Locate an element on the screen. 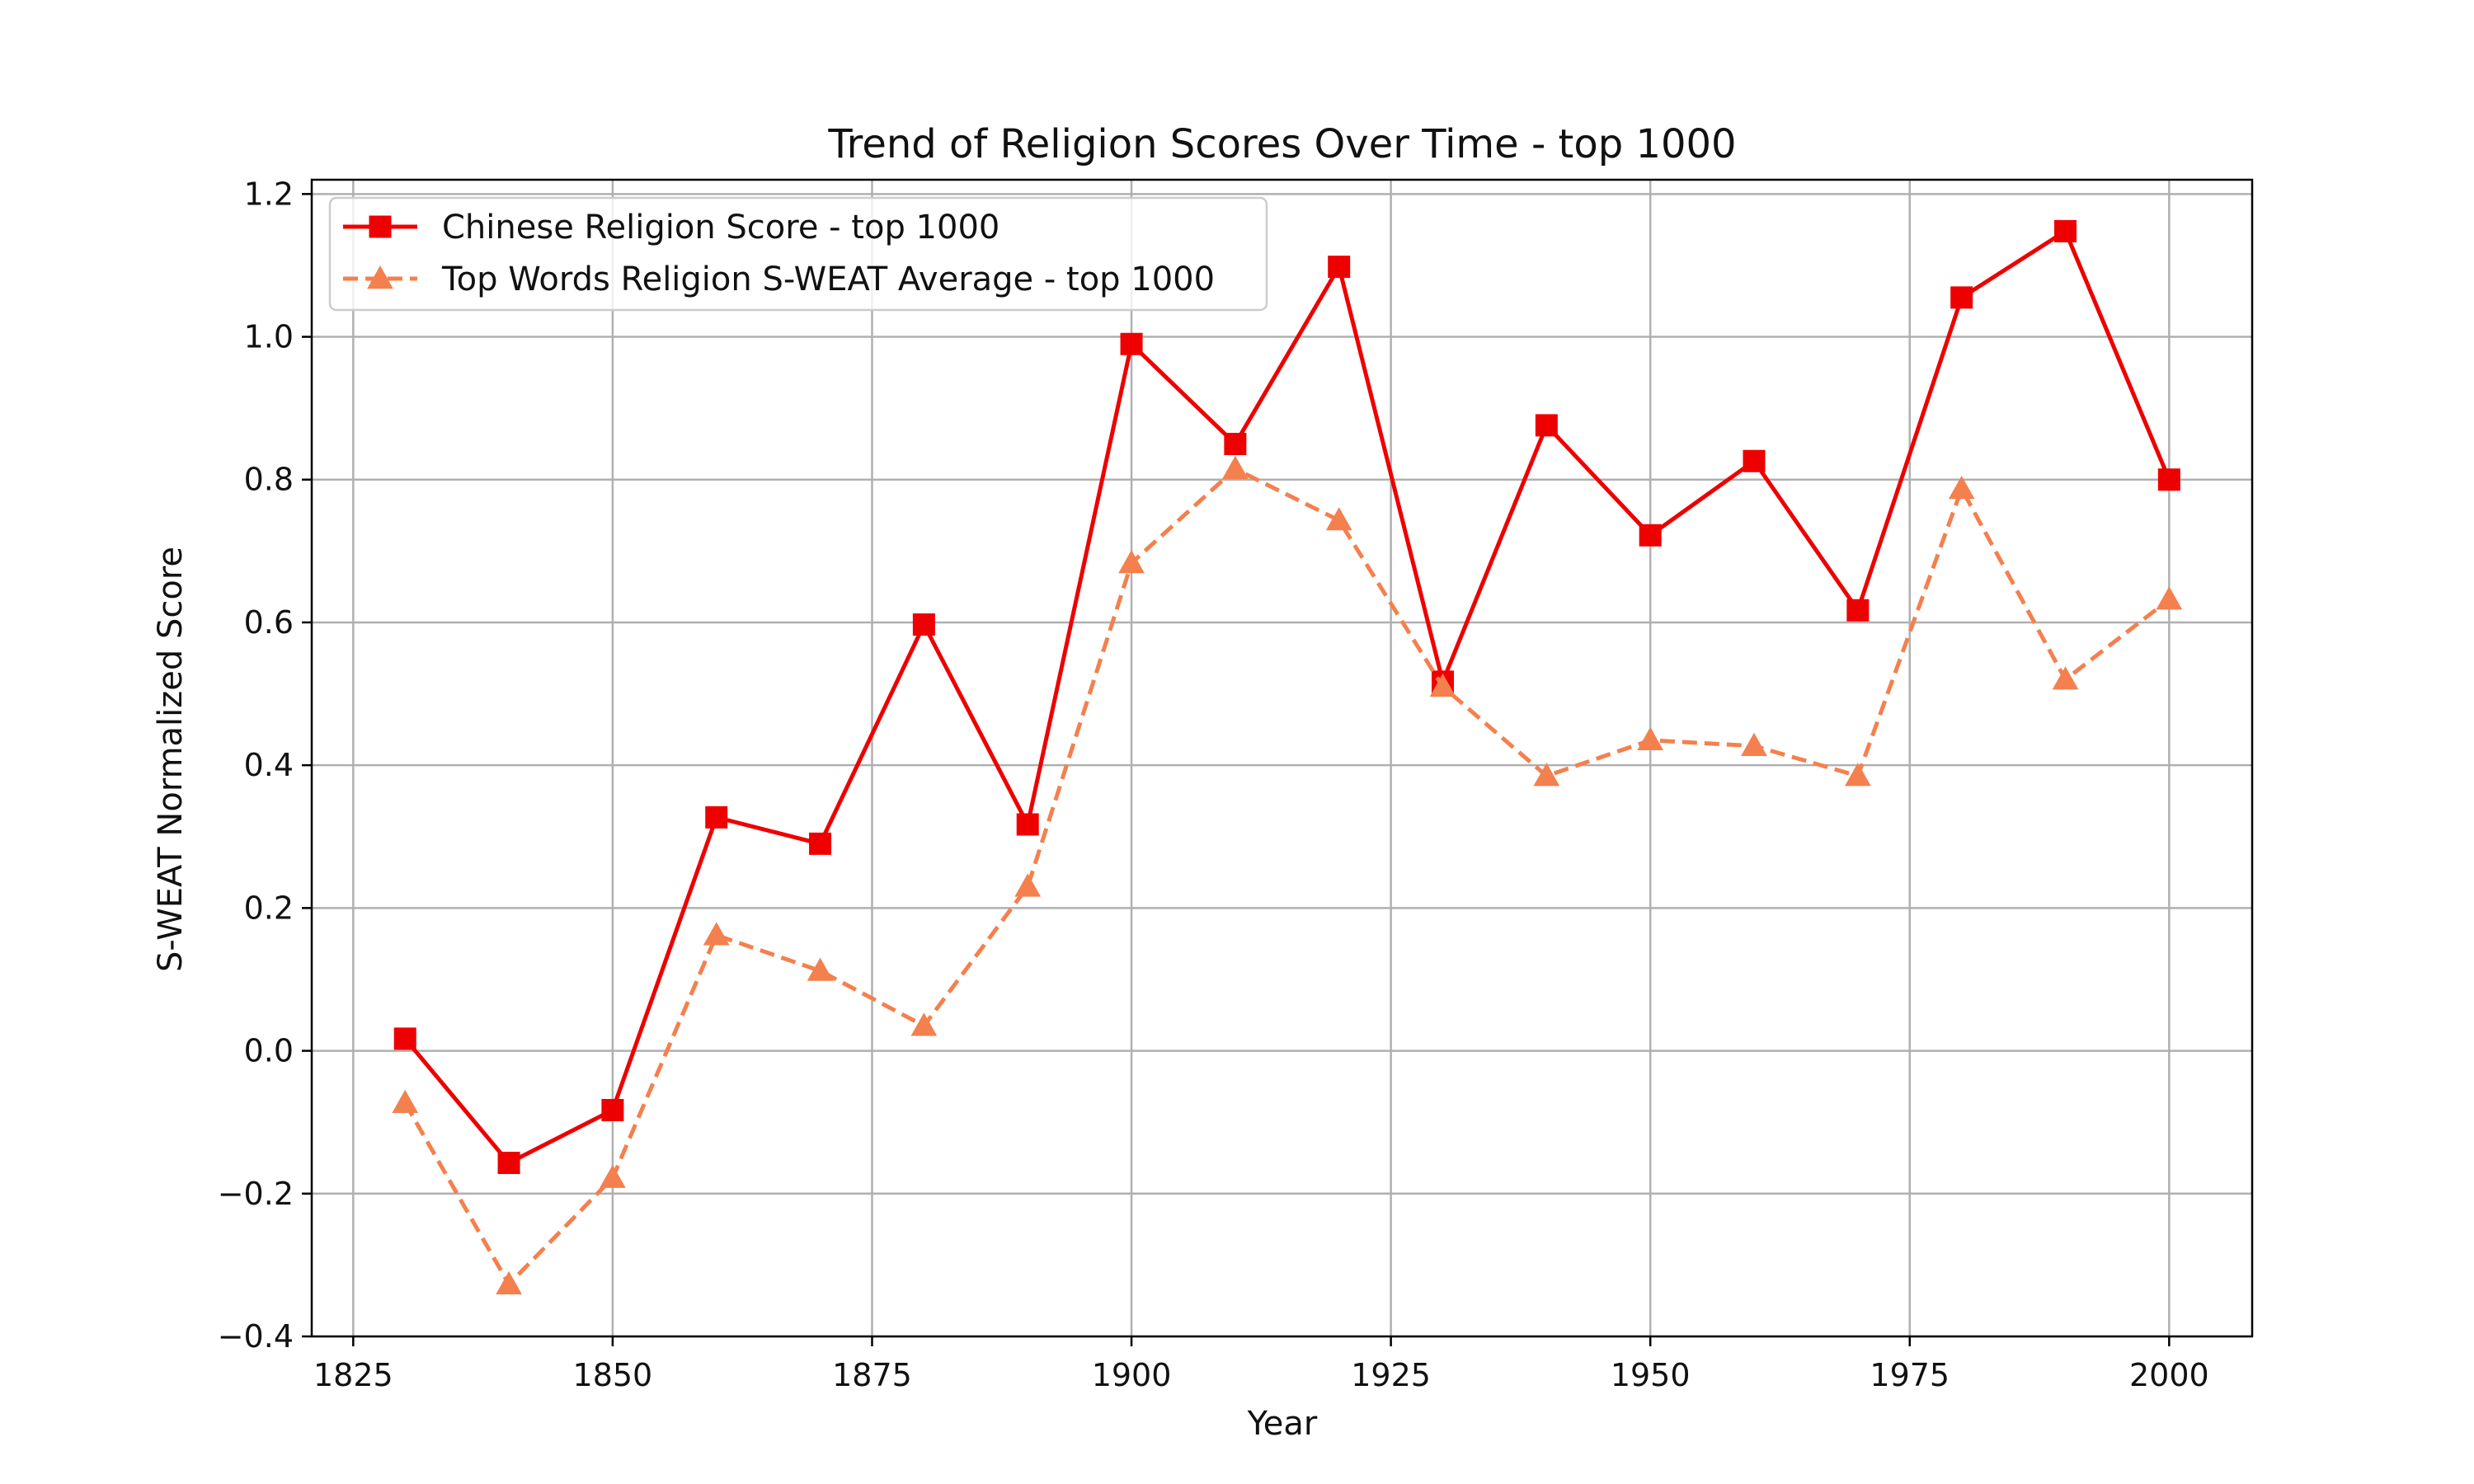 The width and height of the screenshot is (2474, 1484). x-axis-title: Year is located at coordinates (1282, 1424).